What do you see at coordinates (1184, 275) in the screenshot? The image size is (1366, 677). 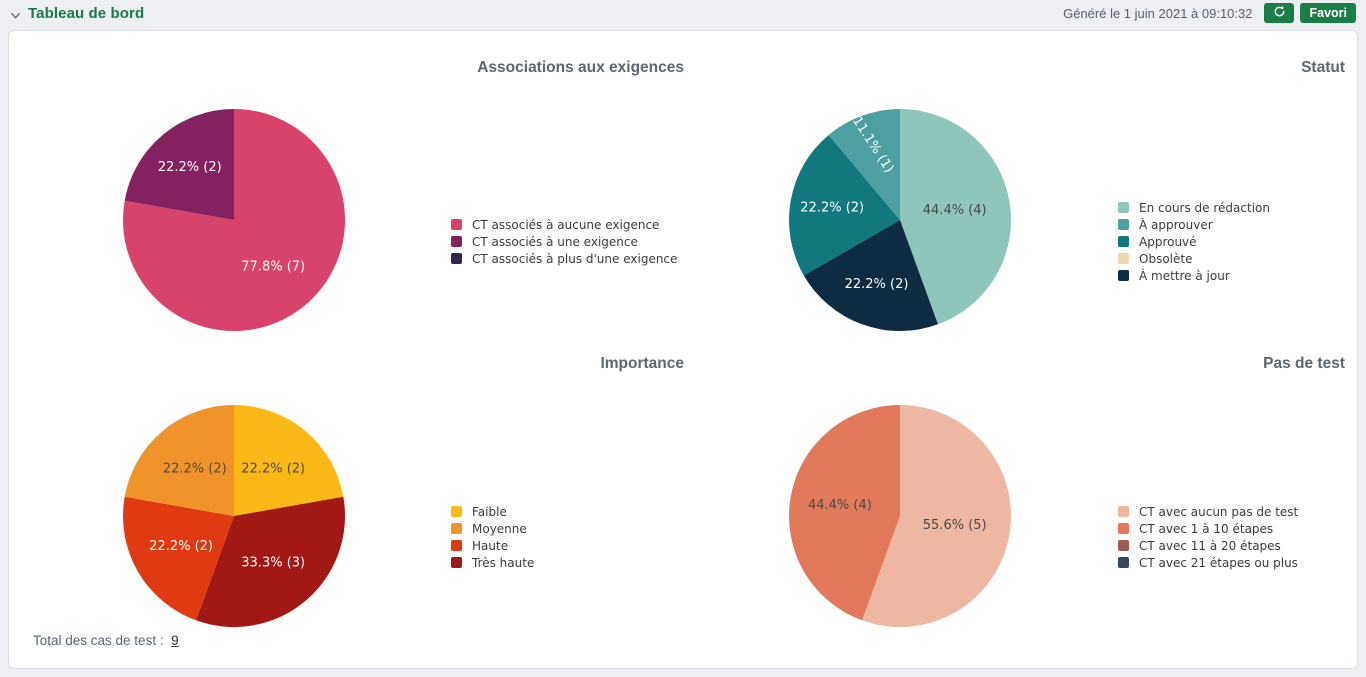 I see `legend-label: À mettre à jour` at bounding box center [1184, 275].